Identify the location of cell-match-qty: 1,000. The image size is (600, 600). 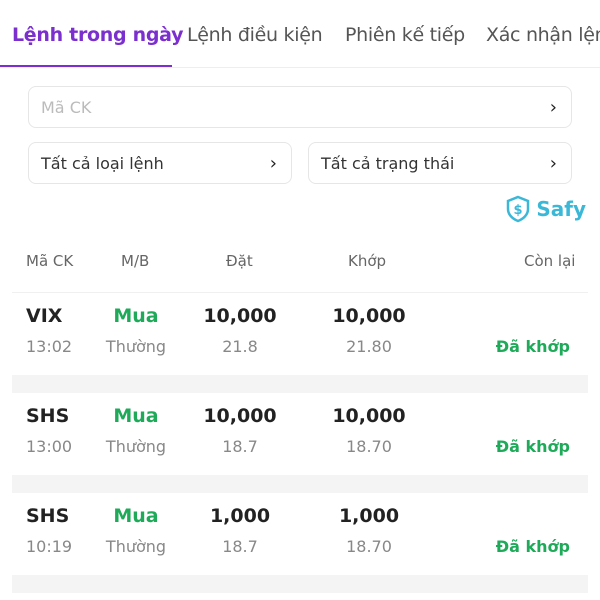
(369, 516).